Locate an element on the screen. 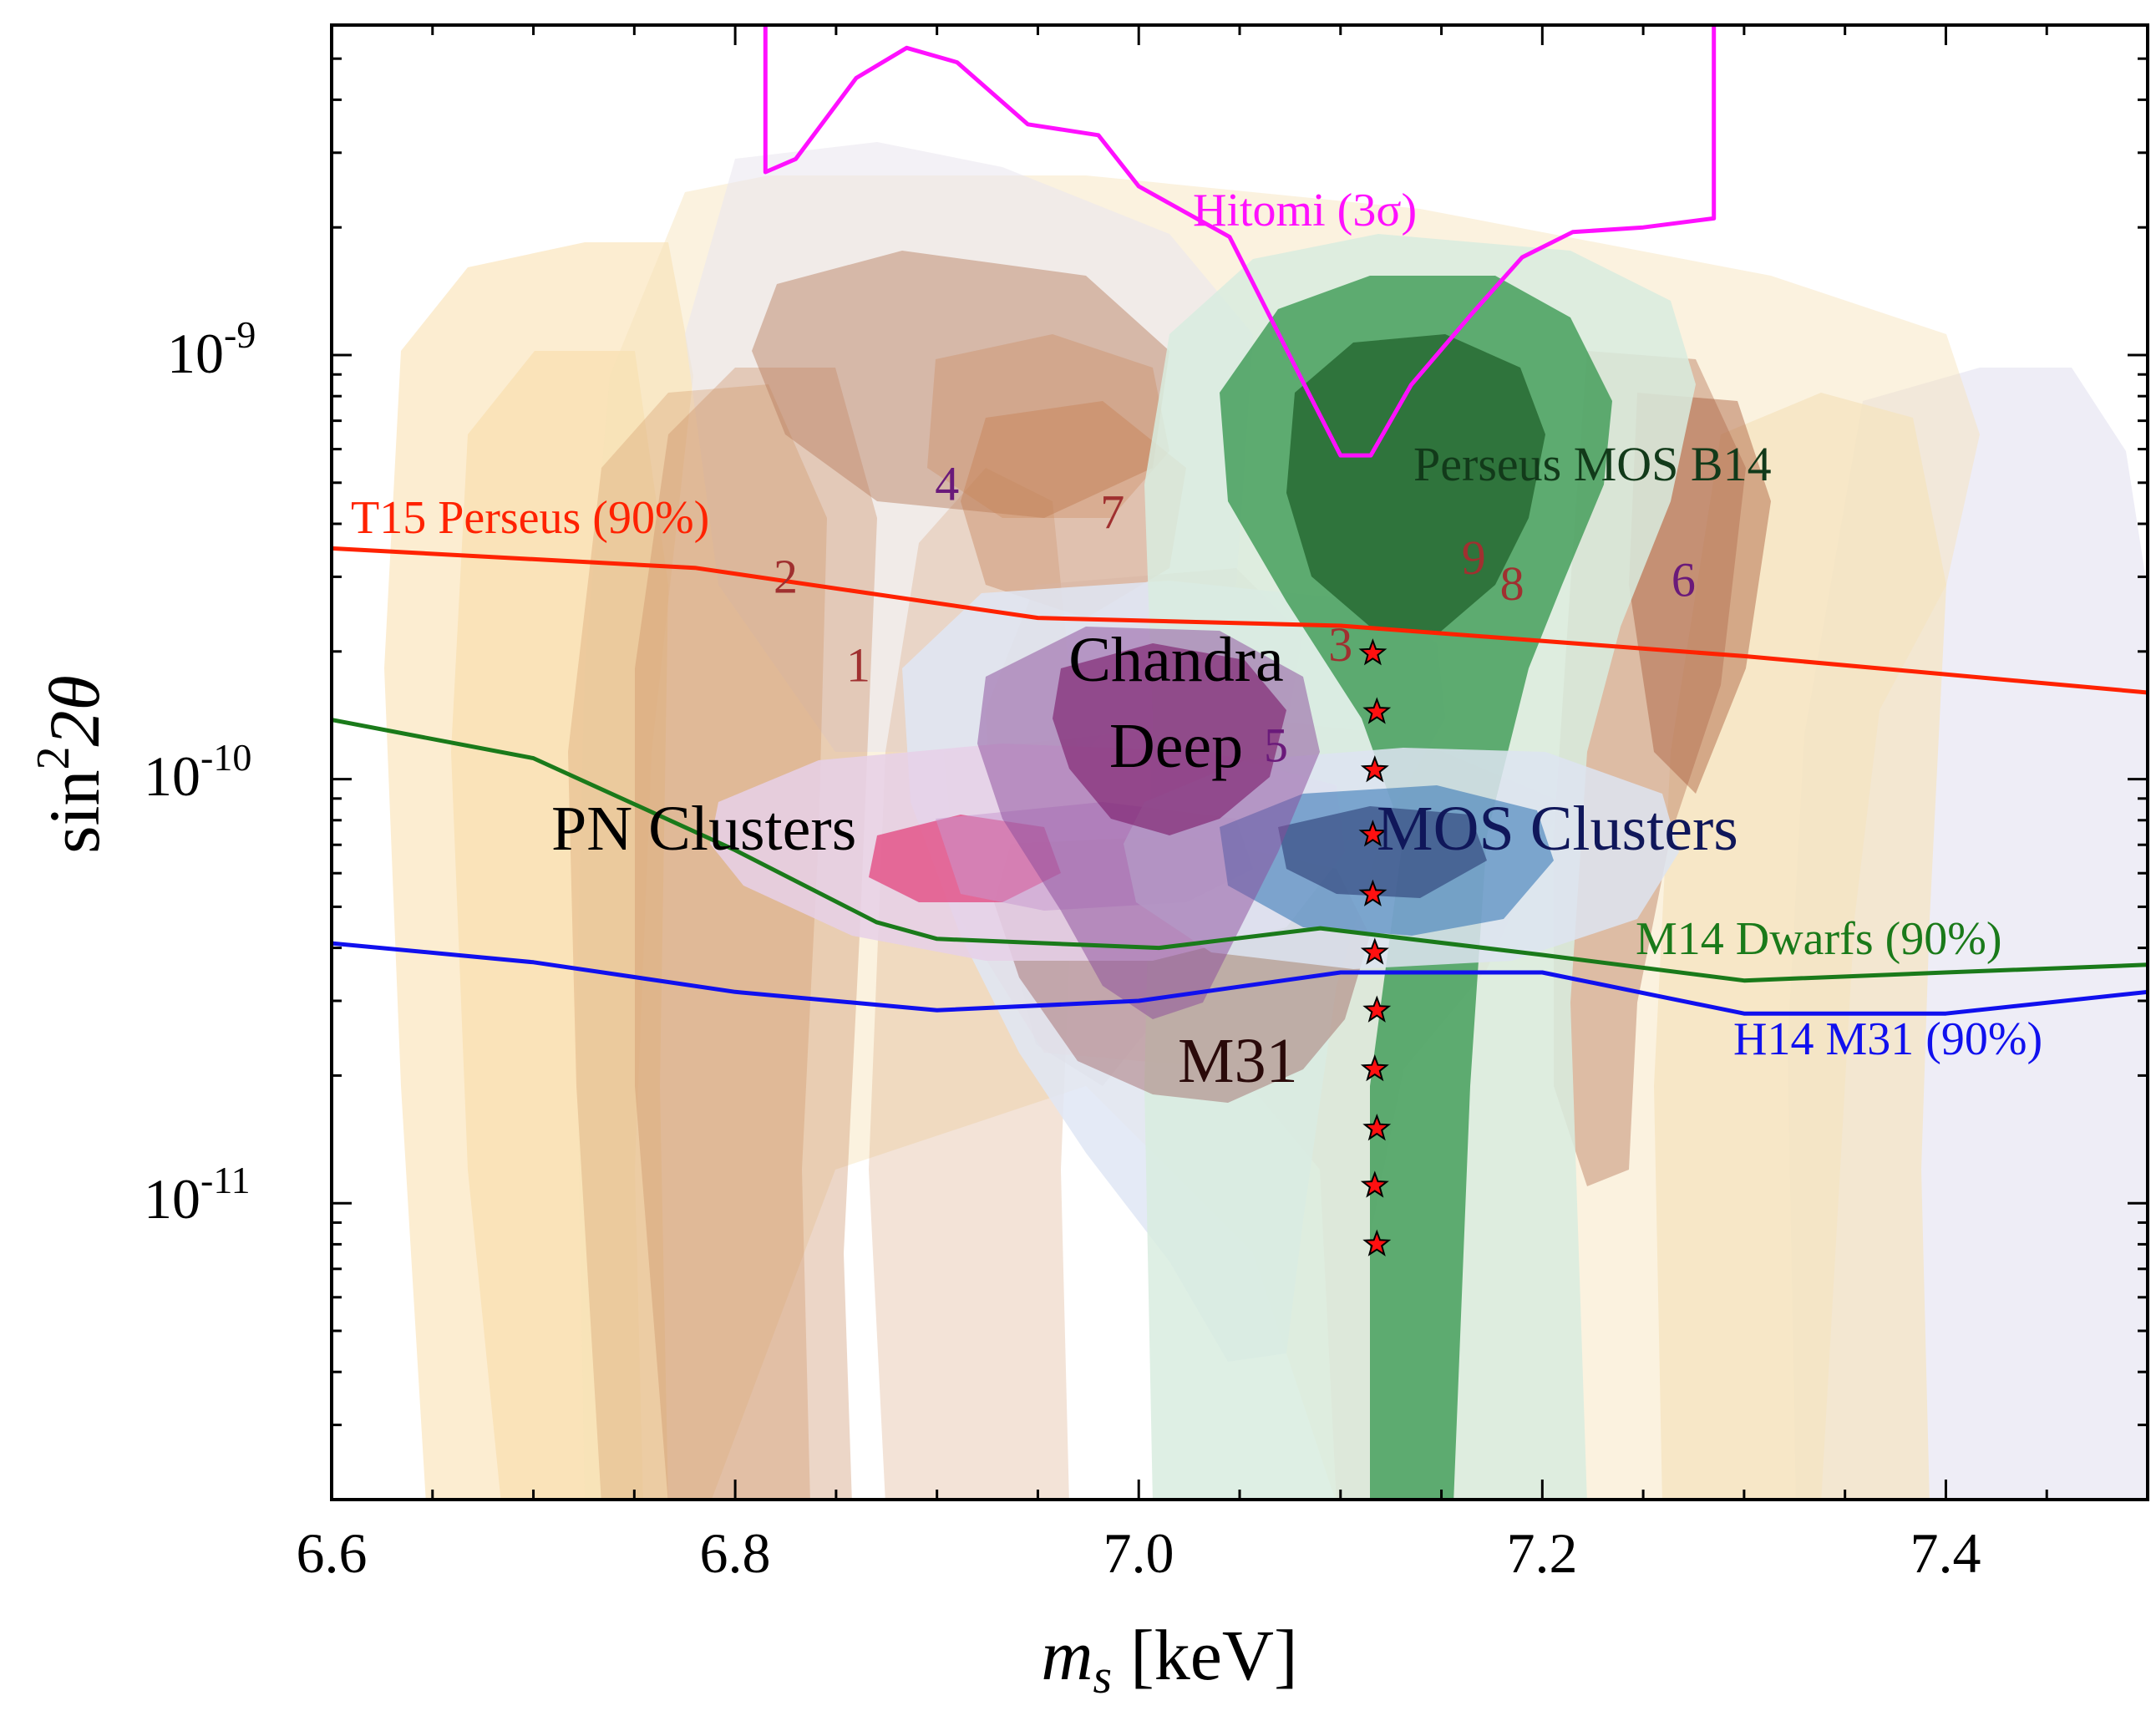  x-axis-label: ms [keV] is located at coordinates (1169, 1659).